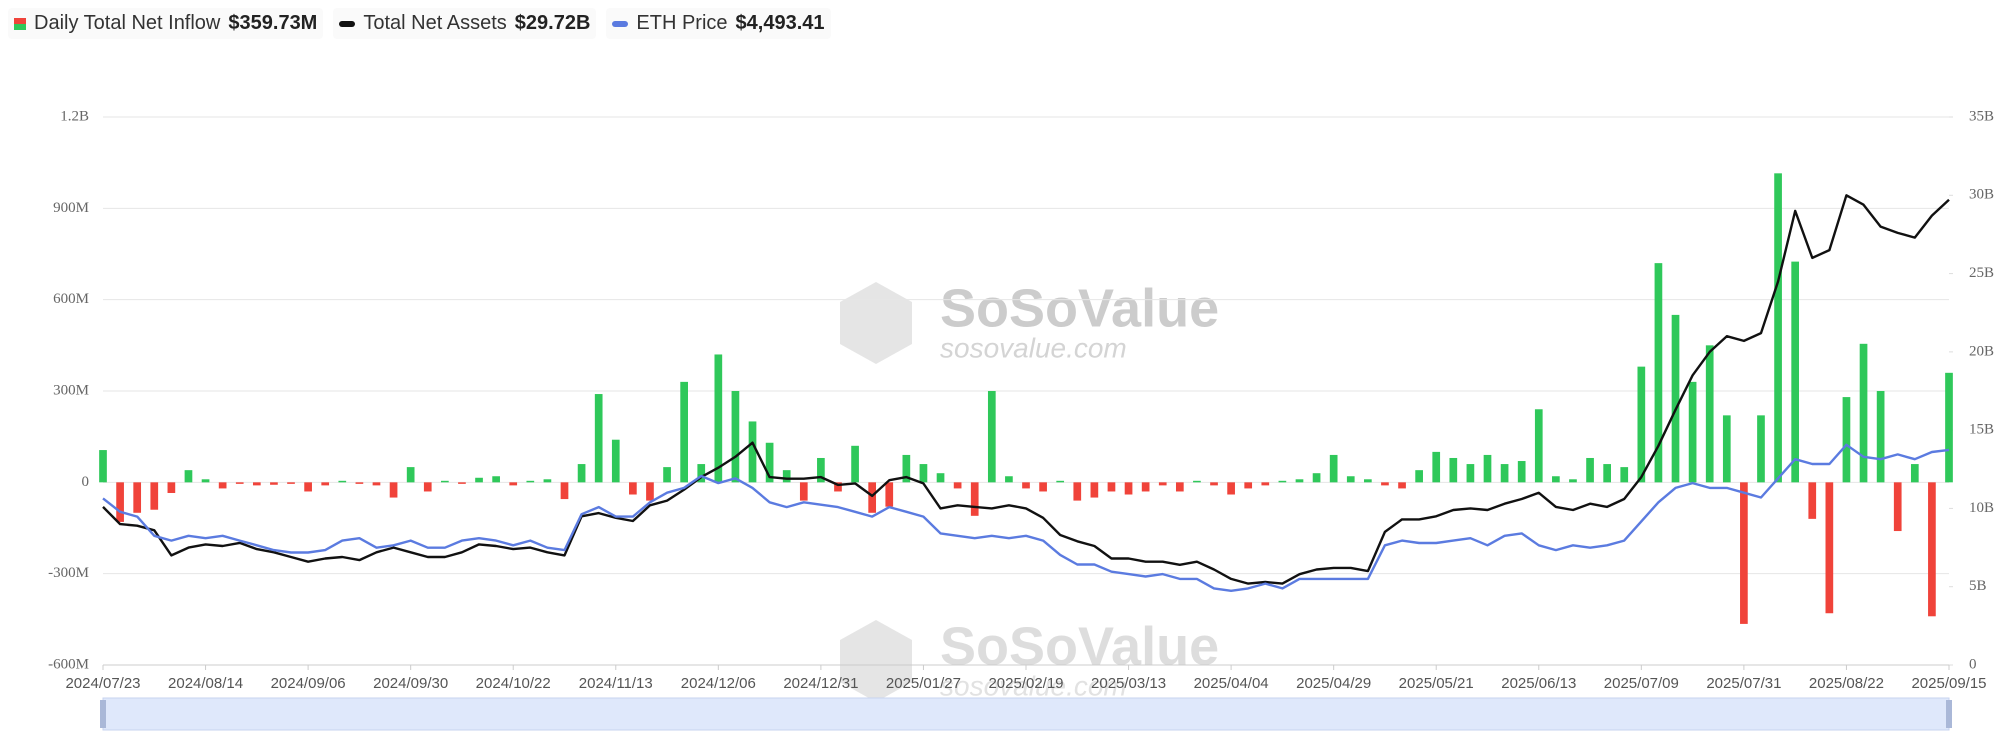 This screenshot has height=743, width=2000. What do you see at coordinates (552, 23) in the screenshot?
I see `legend-value: $29.72B` at bounding box center [552, 23].